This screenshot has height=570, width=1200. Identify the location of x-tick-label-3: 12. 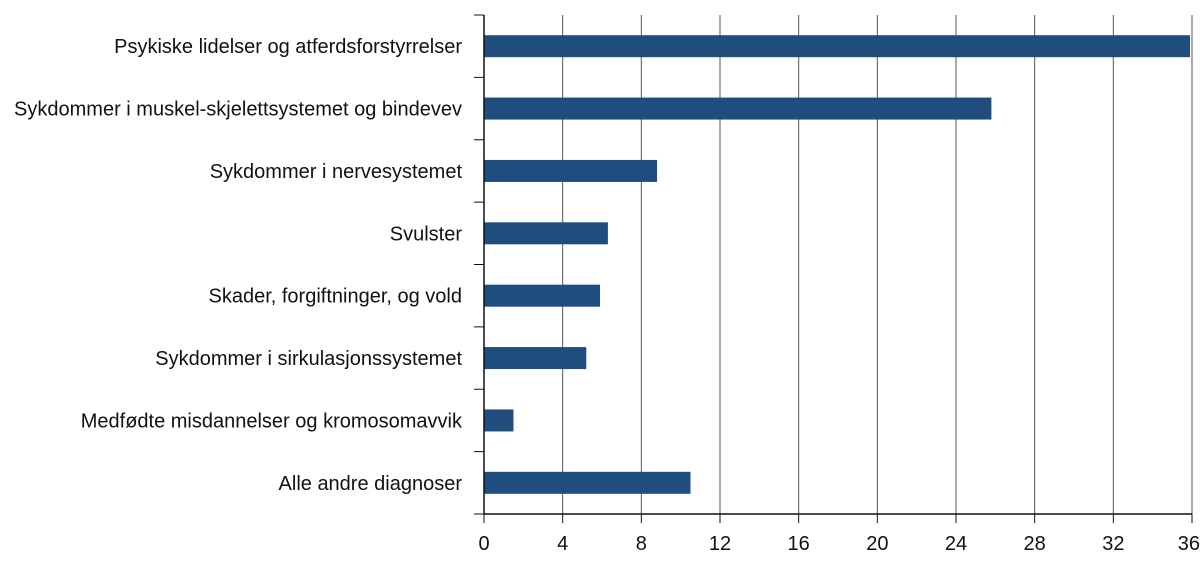
(720, 544).